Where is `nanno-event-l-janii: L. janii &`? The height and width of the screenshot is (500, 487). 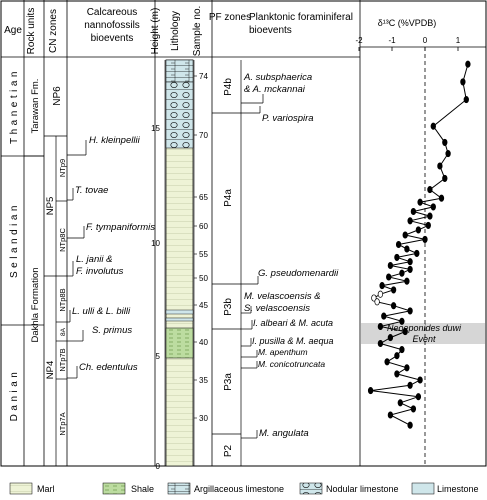
nanno-event-l-janii: L. janii & is located at coordinates (94, 259).